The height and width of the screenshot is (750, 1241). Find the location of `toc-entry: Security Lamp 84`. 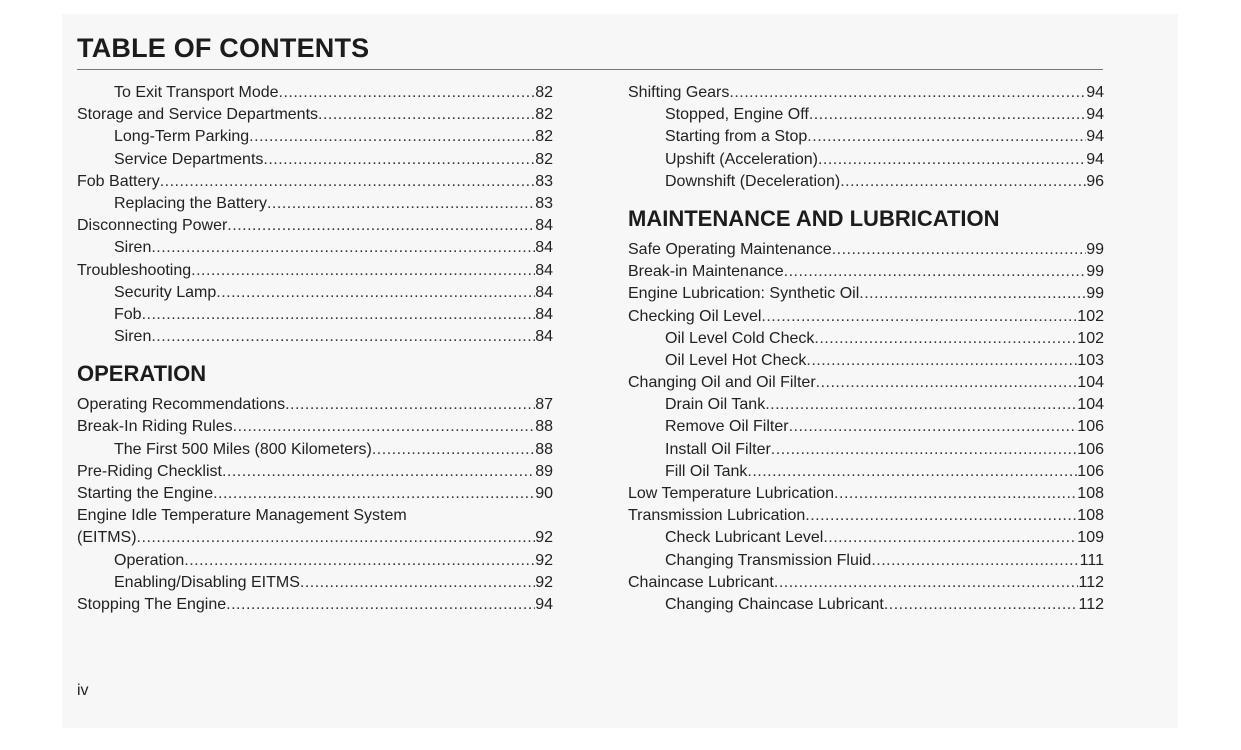

toc-entry: Security Lamp 84 is located at coordinates (315, 293).